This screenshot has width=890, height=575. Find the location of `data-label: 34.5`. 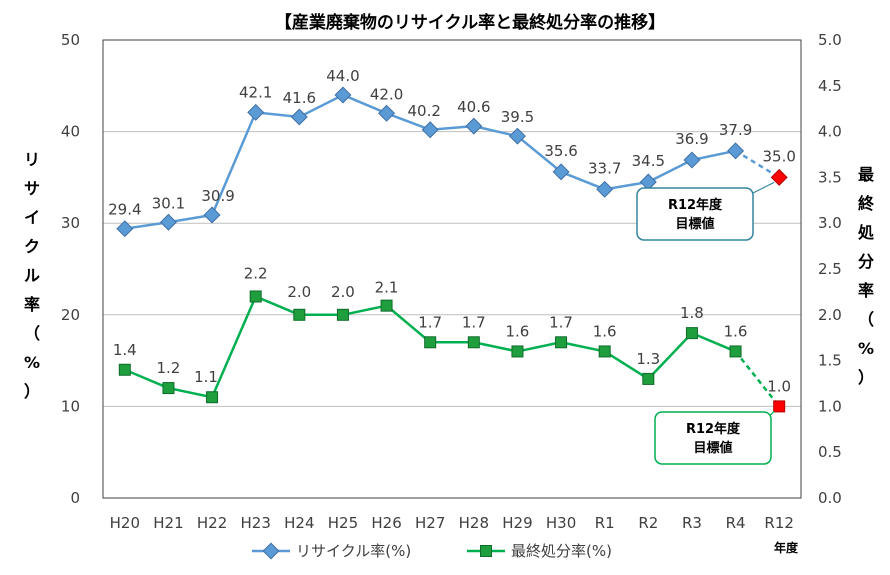

data-label: 34.5 is located at coordinates (648, 161).